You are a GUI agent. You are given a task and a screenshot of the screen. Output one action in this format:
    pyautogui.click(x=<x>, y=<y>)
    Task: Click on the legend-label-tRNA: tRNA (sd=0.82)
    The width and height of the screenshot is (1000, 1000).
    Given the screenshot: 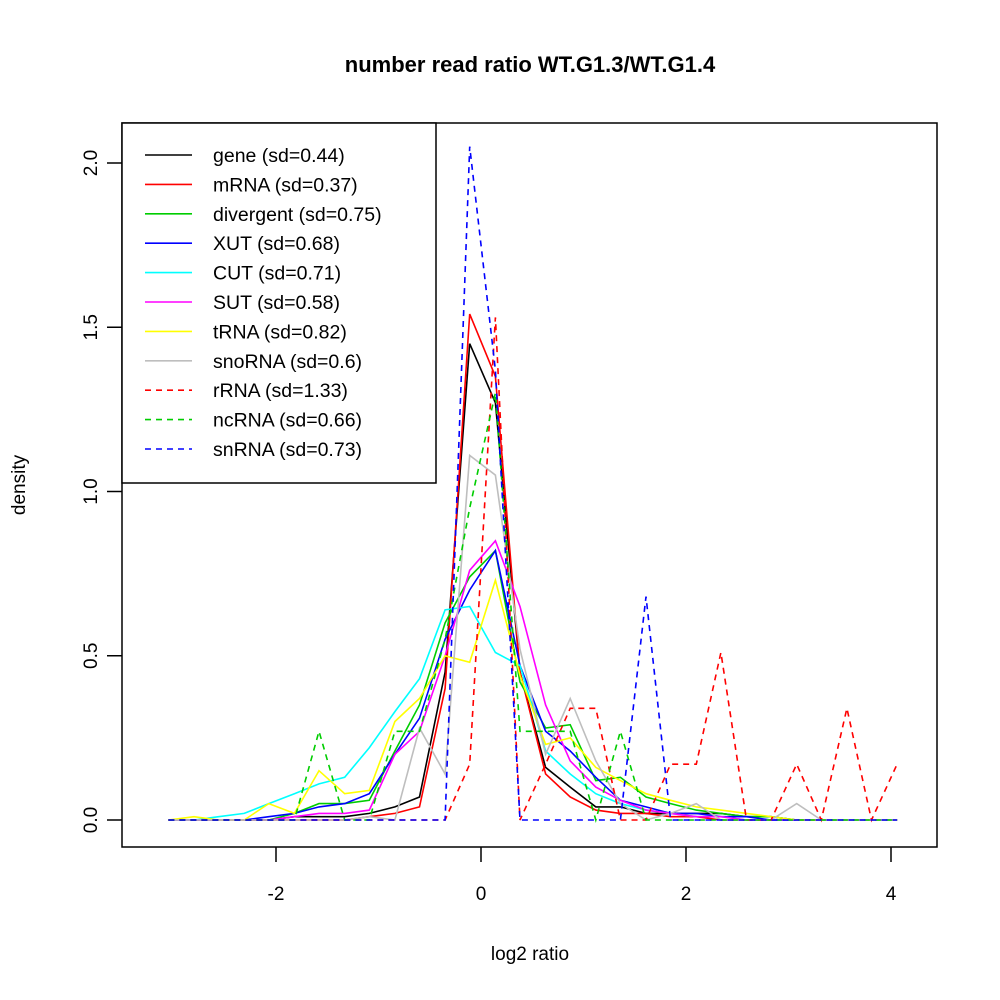 What is the action you would take?
    pyautogui.click(x=280, y=332)
    